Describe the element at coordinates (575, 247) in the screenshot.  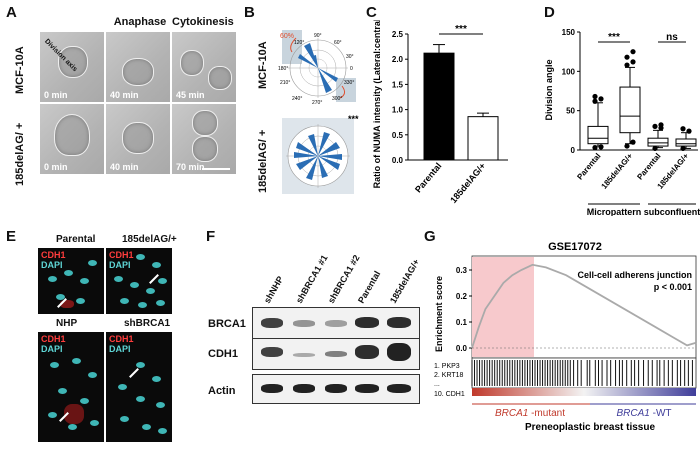
I see `gsea-title: GSE17072` at that location.